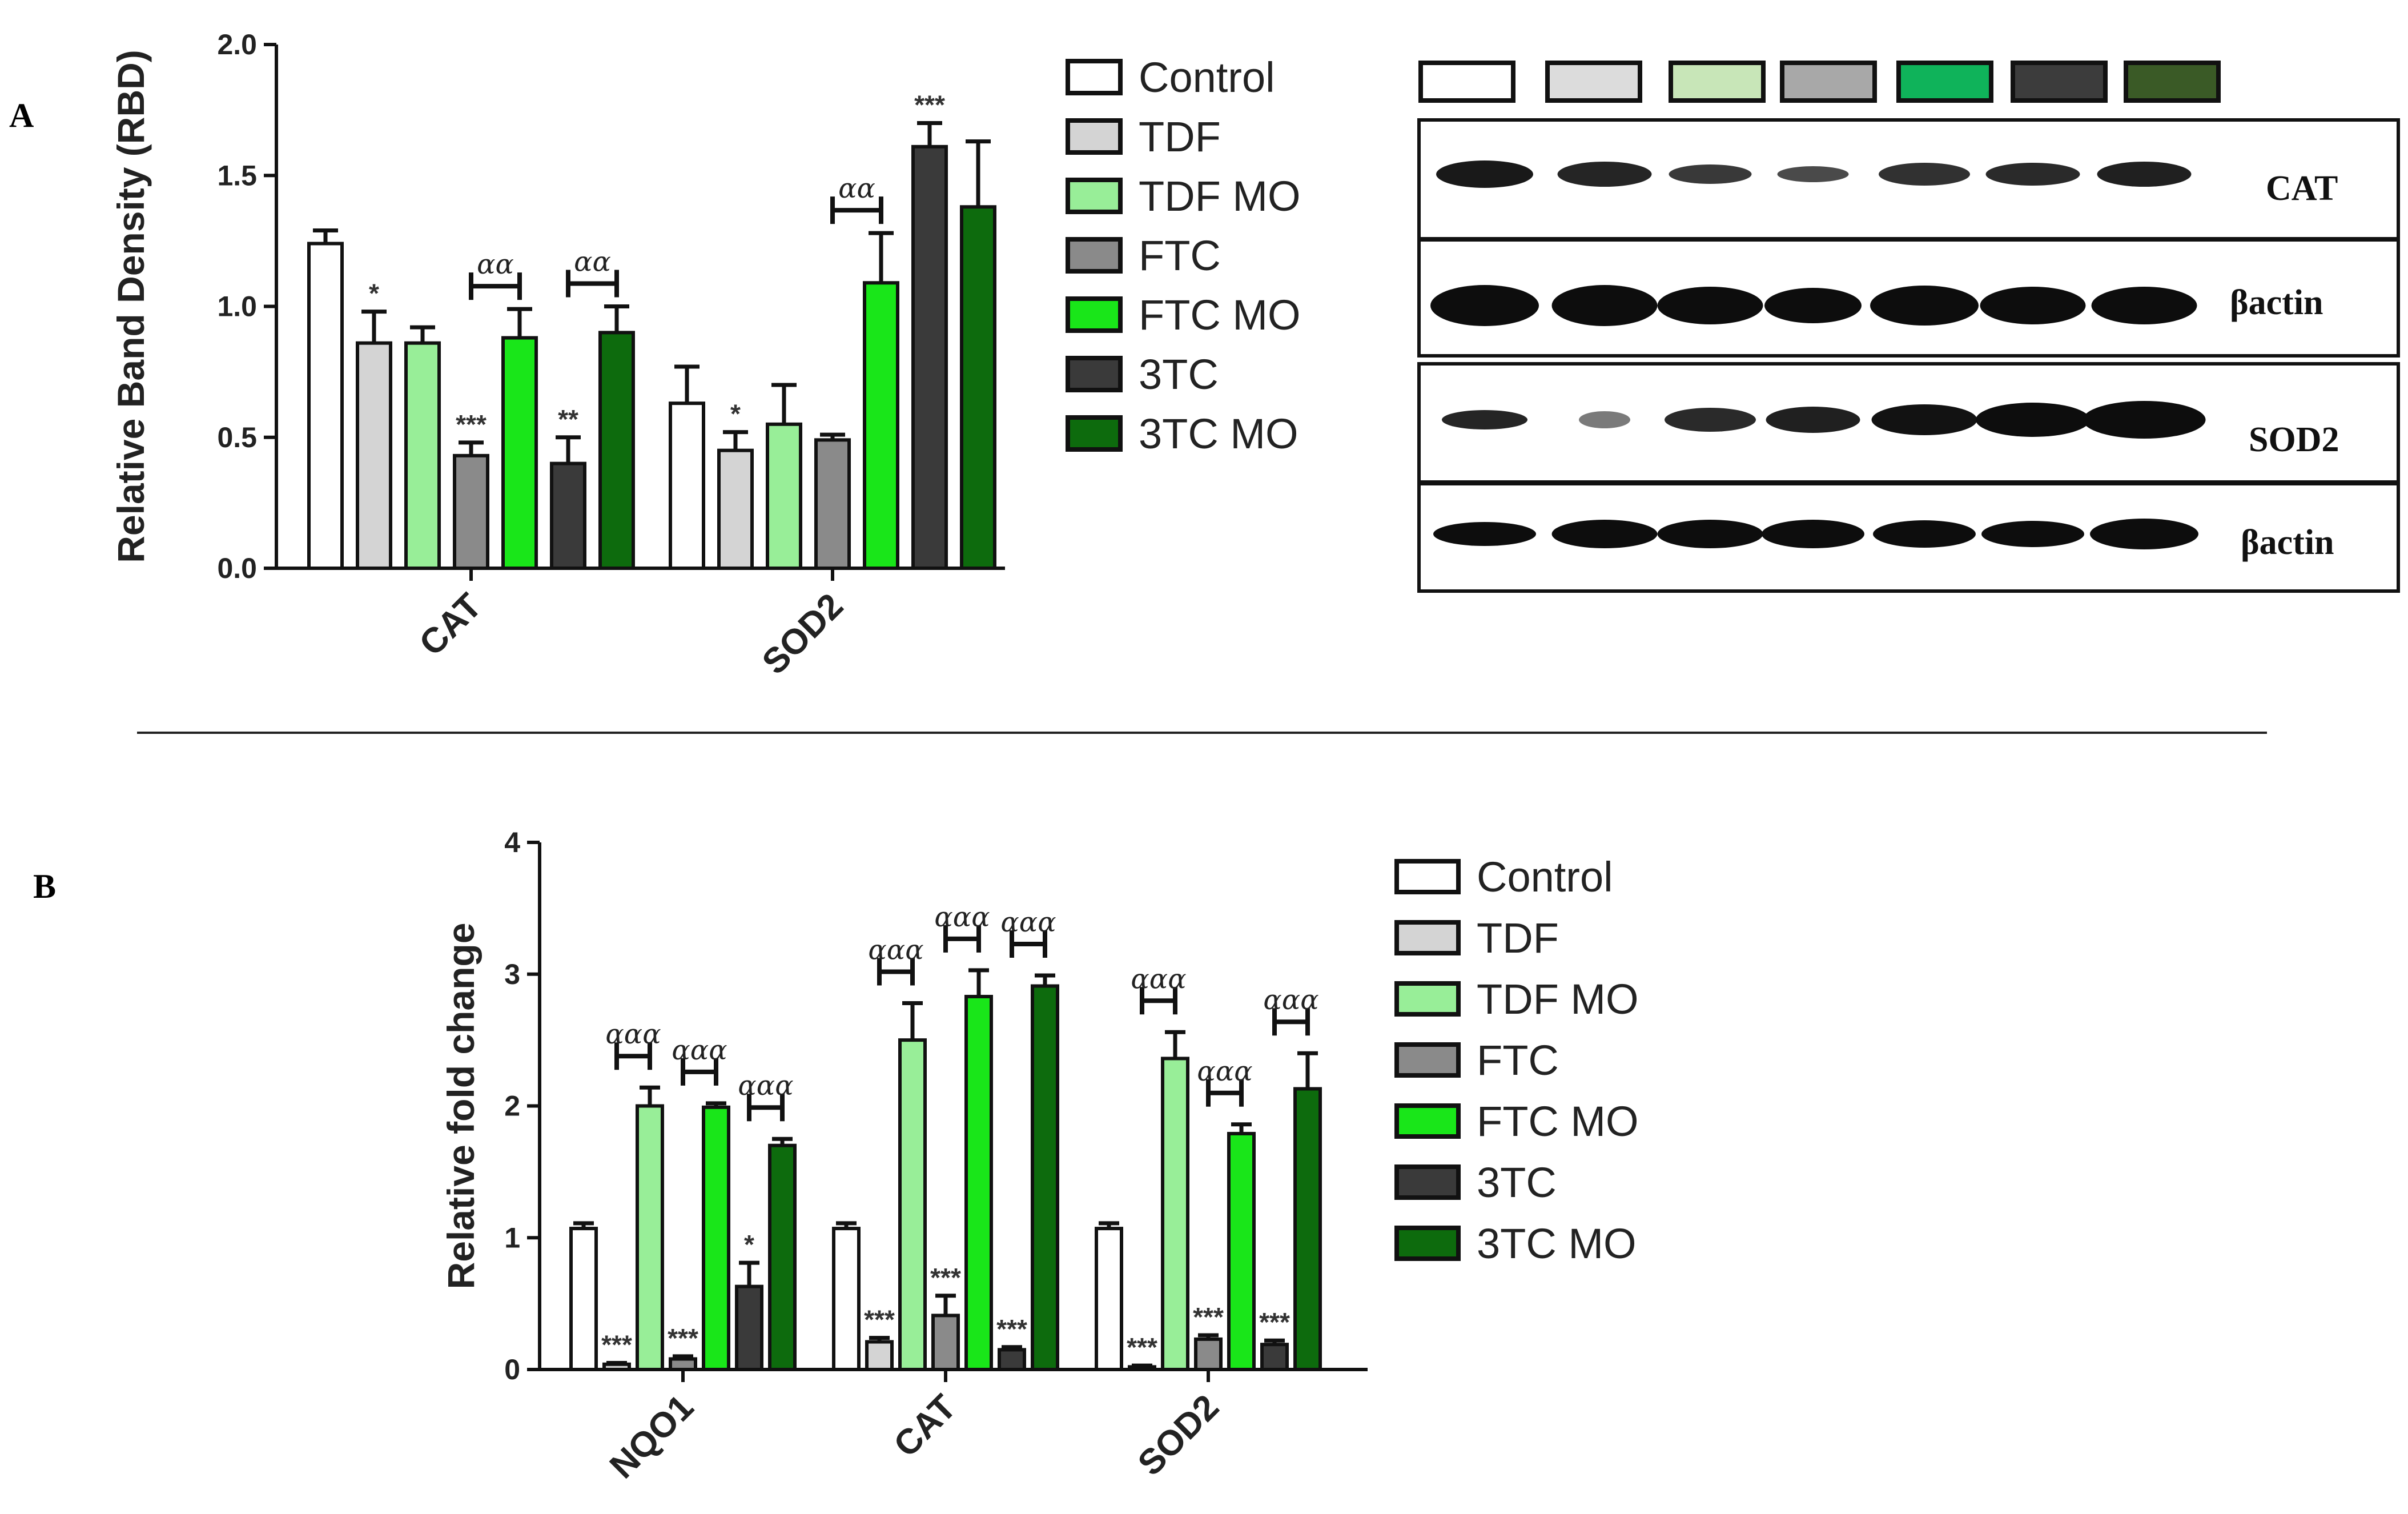 The height and width of the screenshot is (1514, 2408). What do you see at coordinates (1219, 434) in the screenshot?
I see `legend-label: 3TC MO` at bounding box center [1219, 434].